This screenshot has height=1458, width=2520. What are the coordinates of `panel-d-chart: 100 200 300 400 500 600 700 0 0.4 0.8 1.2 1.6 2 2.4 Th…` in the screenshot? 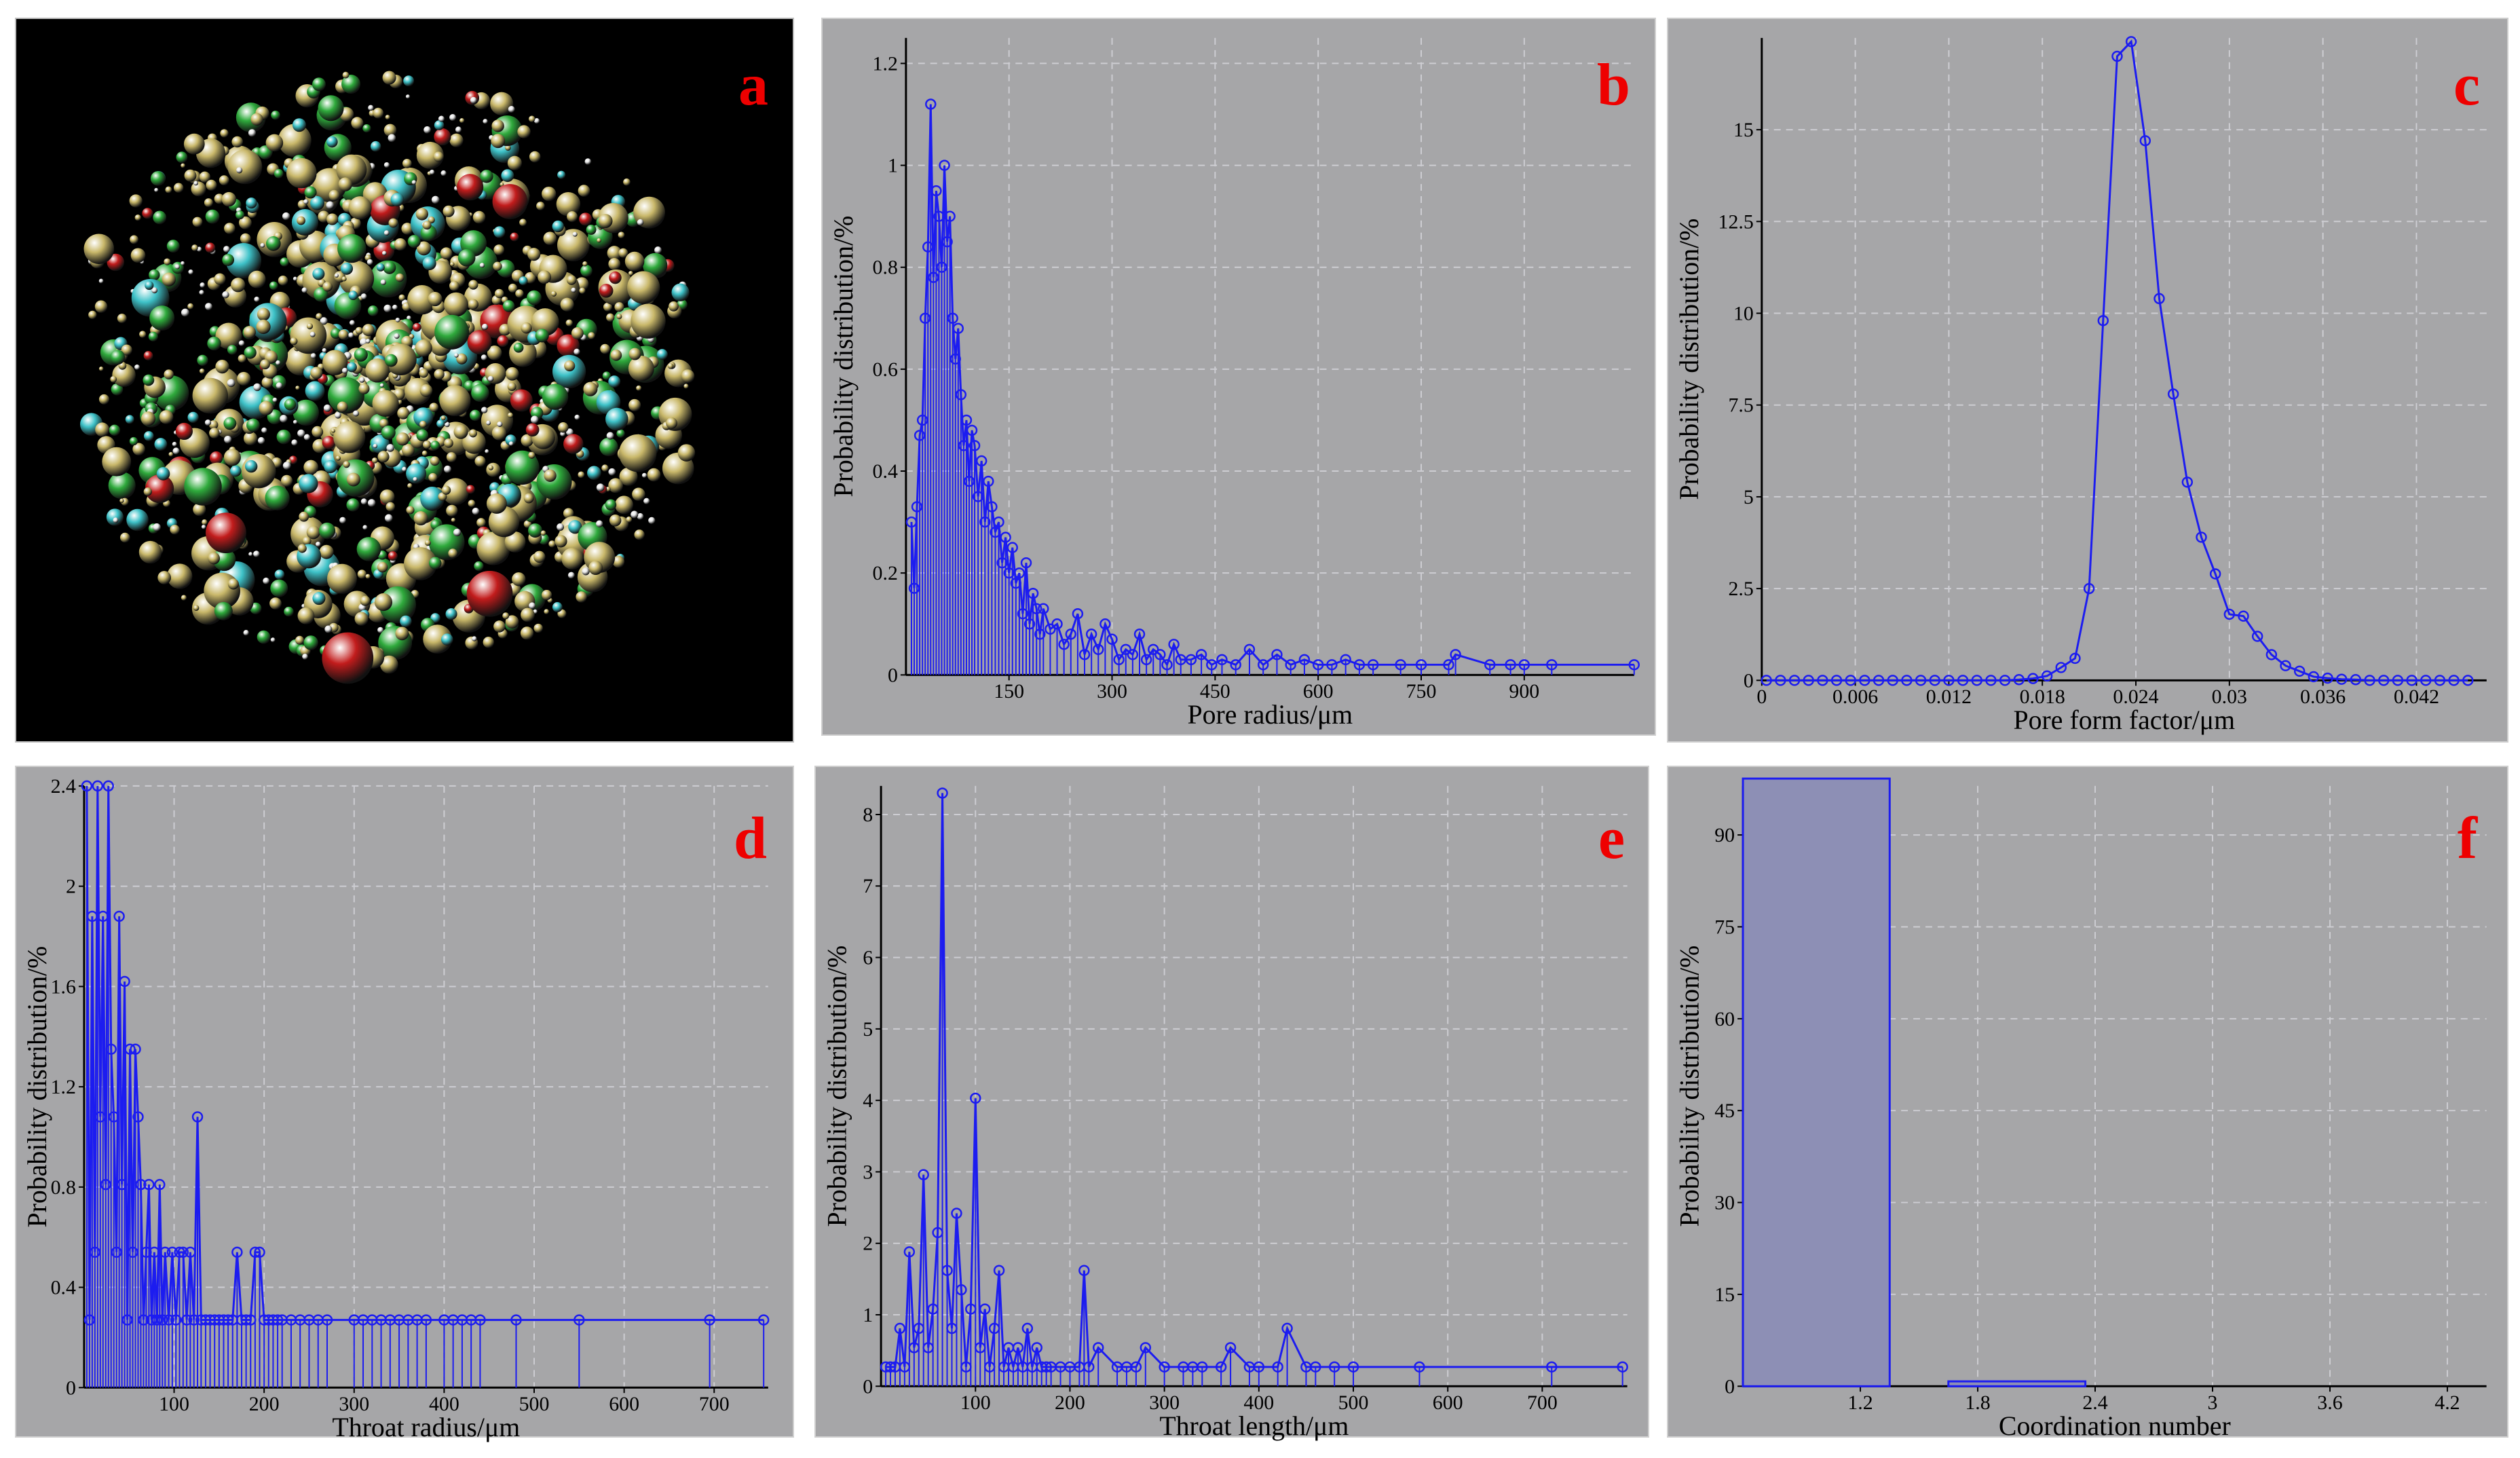 It's located at (404, 1104).